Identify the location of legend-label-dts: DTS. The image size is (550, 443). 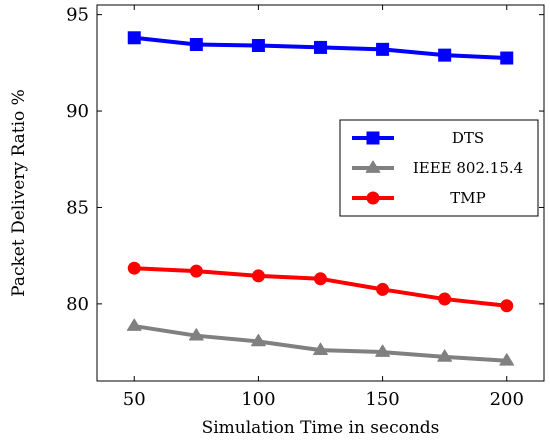
(468, 138).